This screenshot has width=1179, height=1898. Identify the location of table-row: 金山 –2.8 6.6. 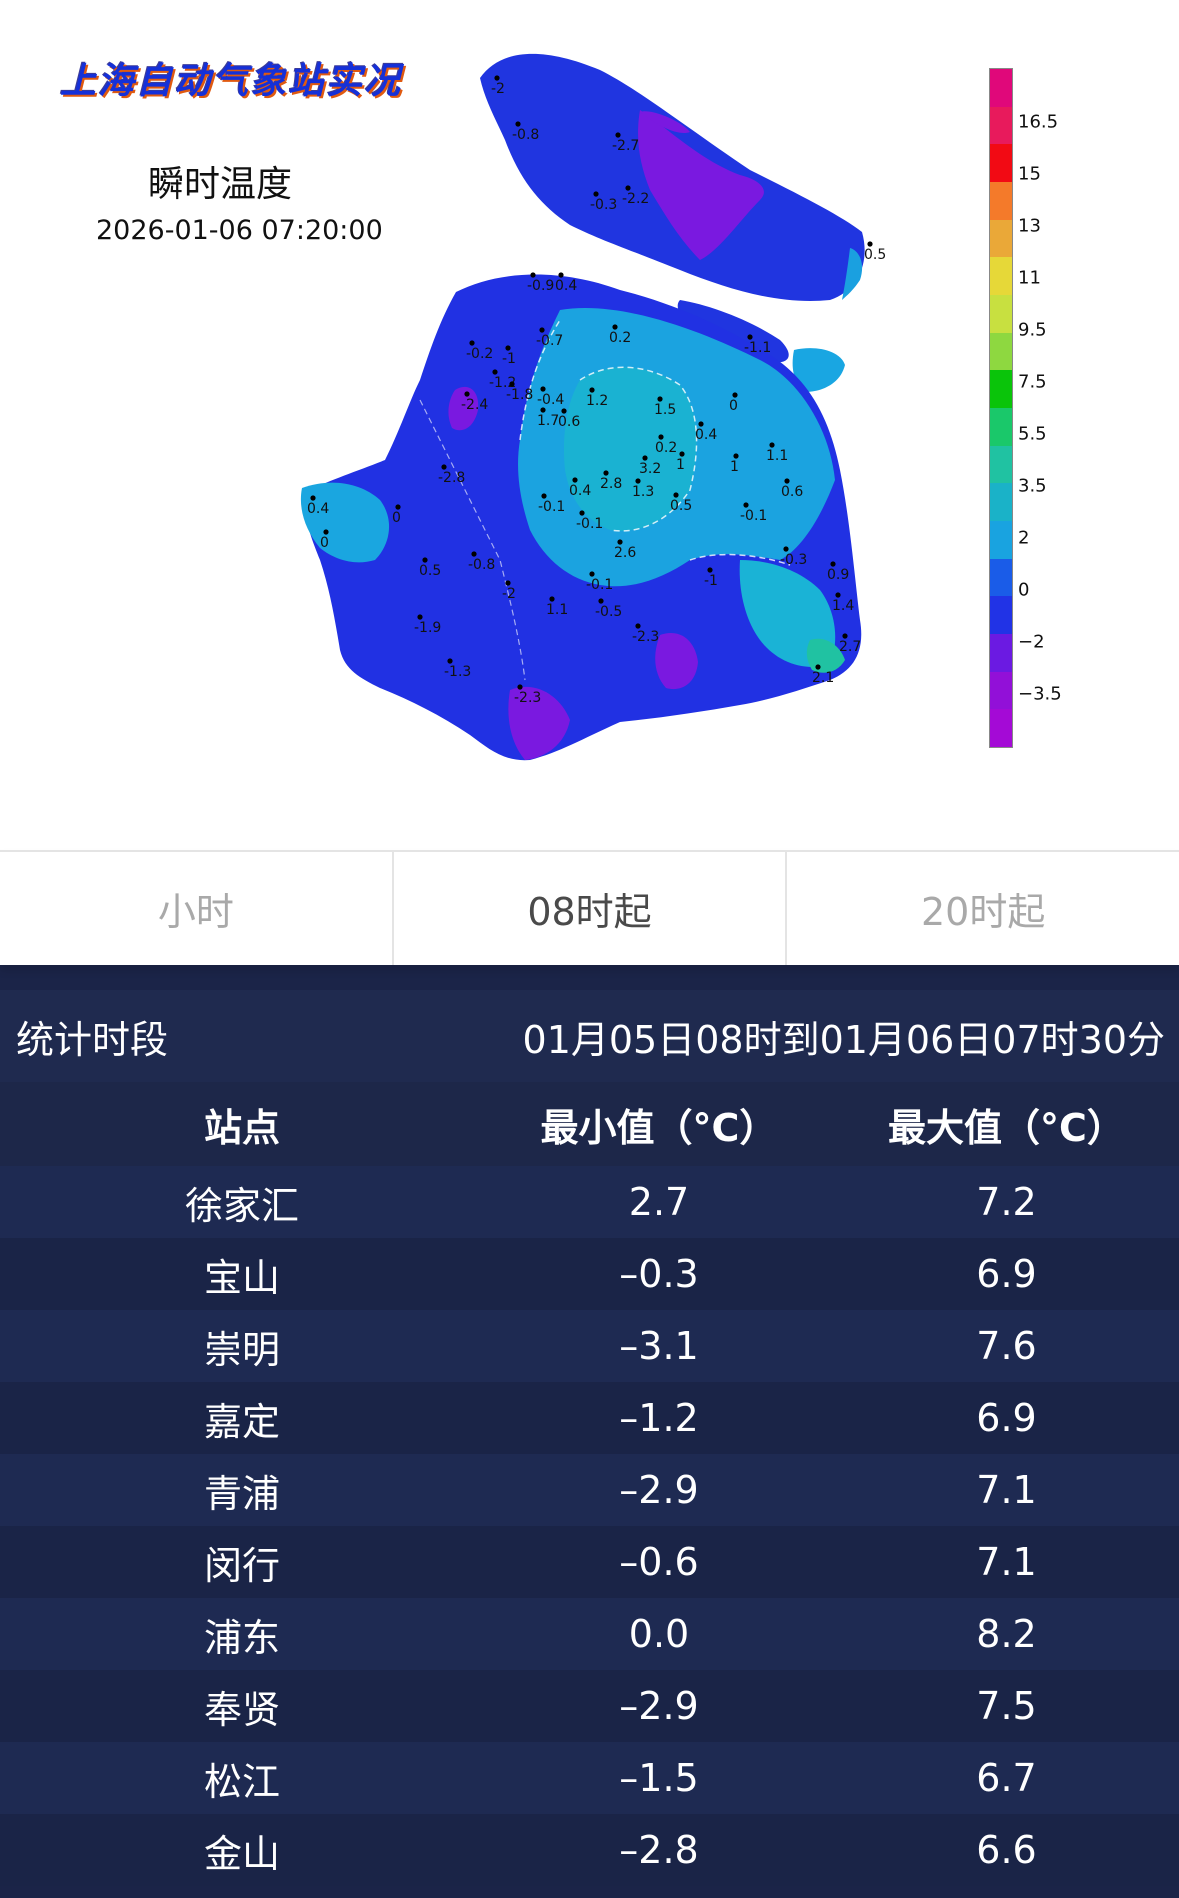
(589, 1850).